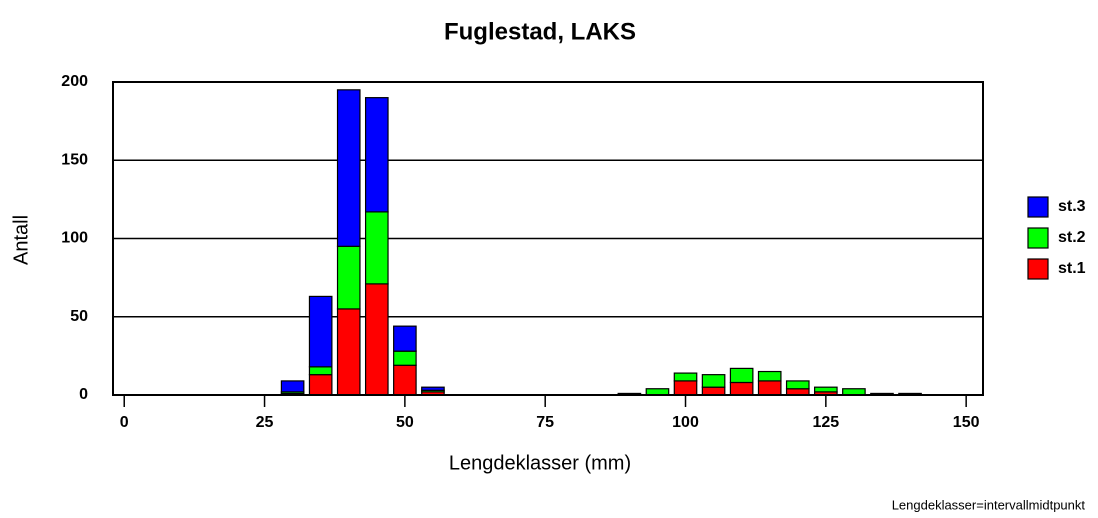  Describe the element at coordinates (825, 422) in the screenshot. I see `x-tick-label: 125` at that location.